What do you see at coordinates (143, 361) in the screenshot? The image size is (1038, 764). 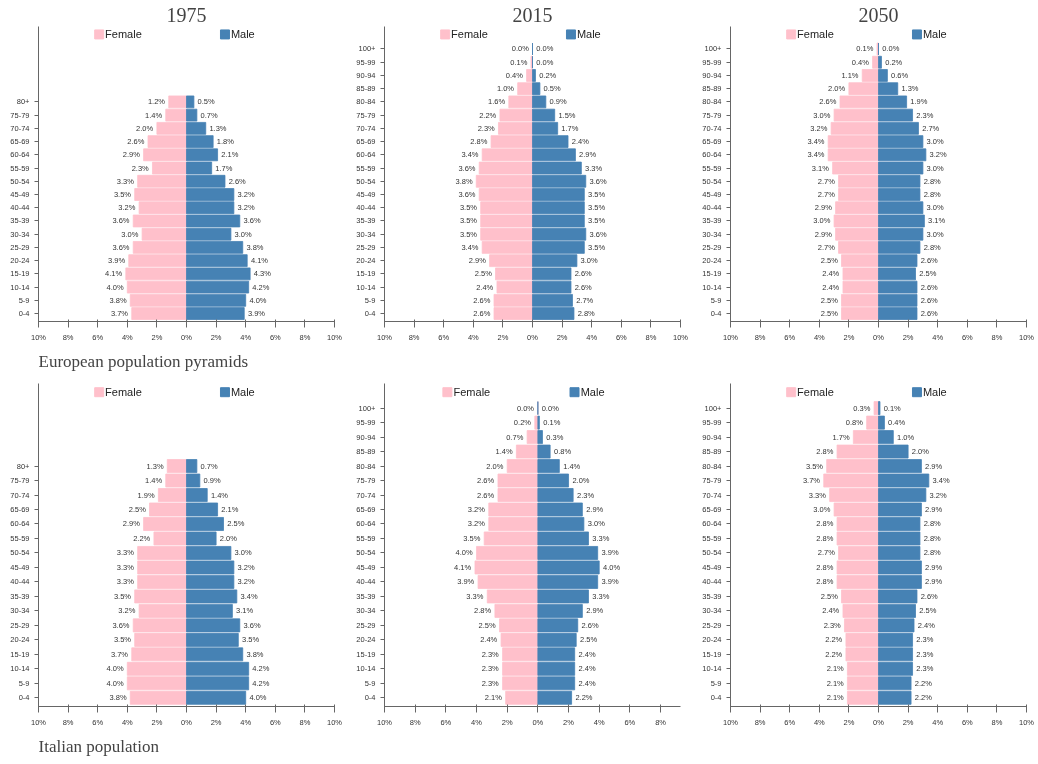 I see `text: European population pyramids` at bounding box center [143, 361].